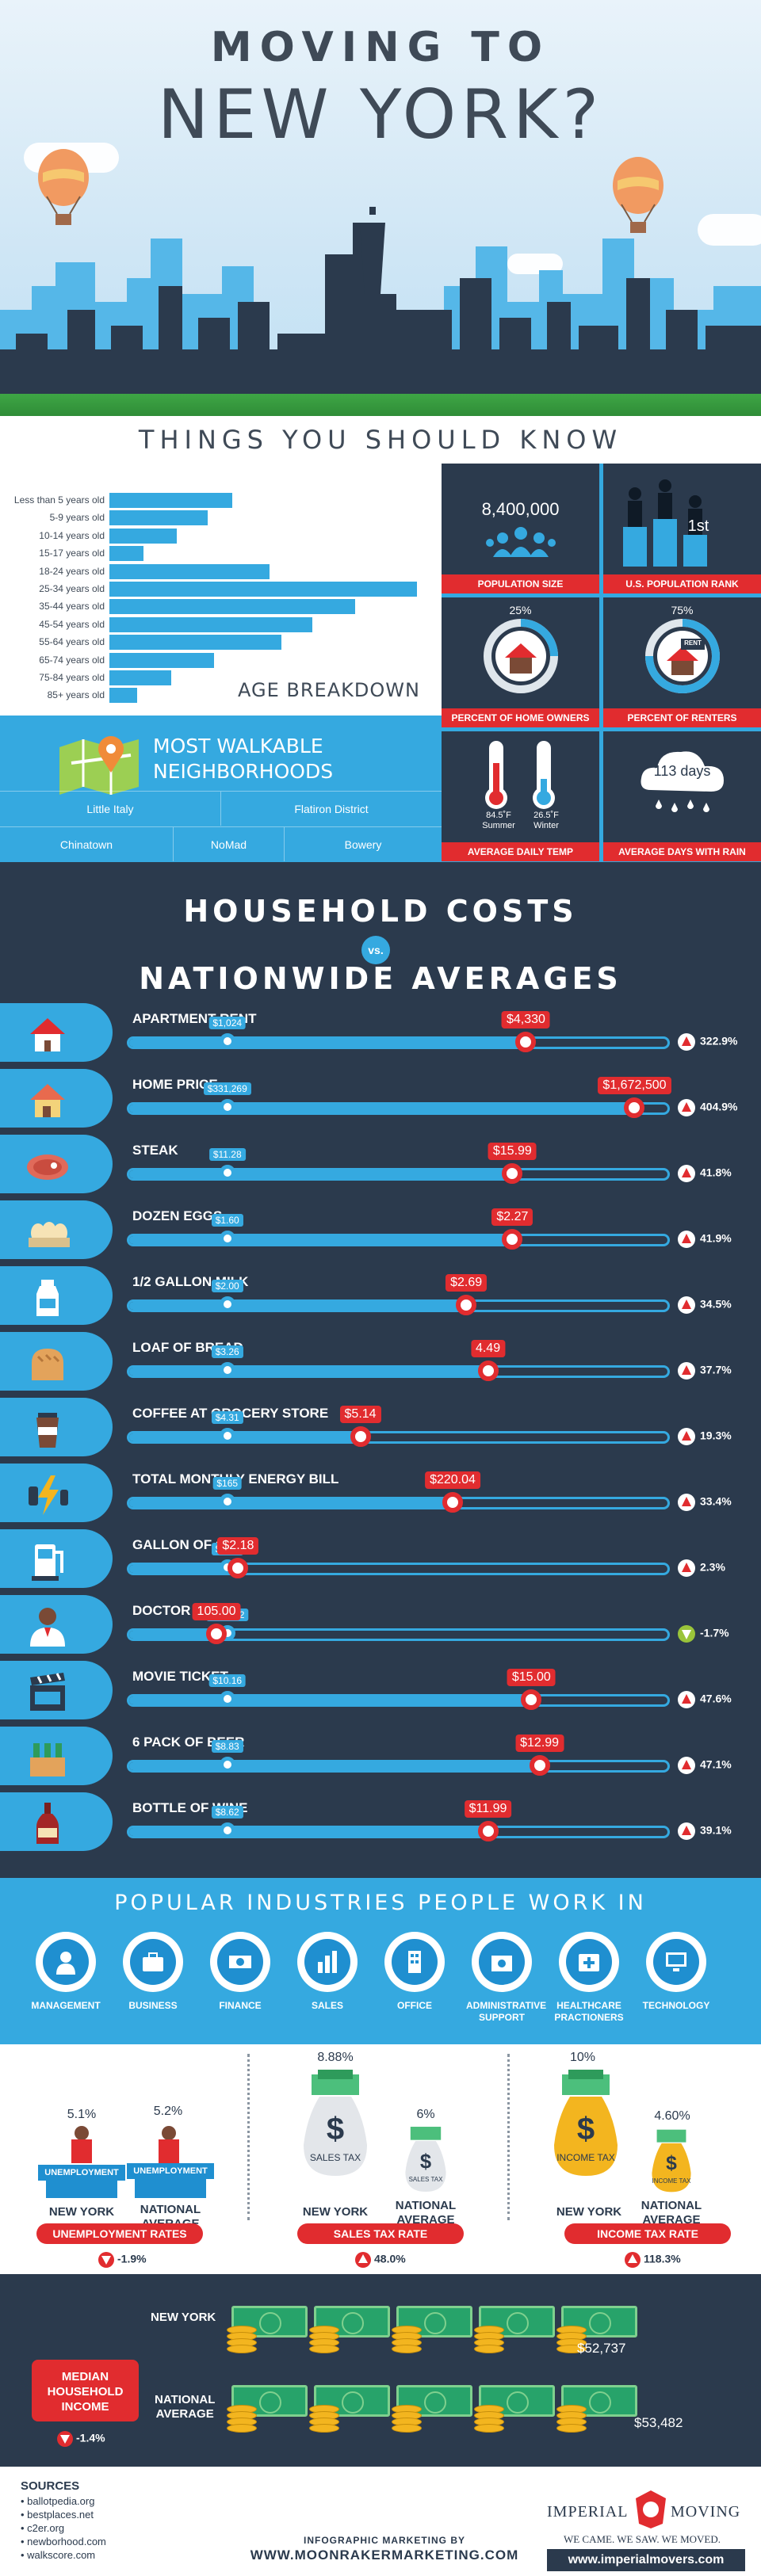  I want to click on moonraker-link: WWW.MOONRAKERMARKETING.COM, so click(384, 2555).